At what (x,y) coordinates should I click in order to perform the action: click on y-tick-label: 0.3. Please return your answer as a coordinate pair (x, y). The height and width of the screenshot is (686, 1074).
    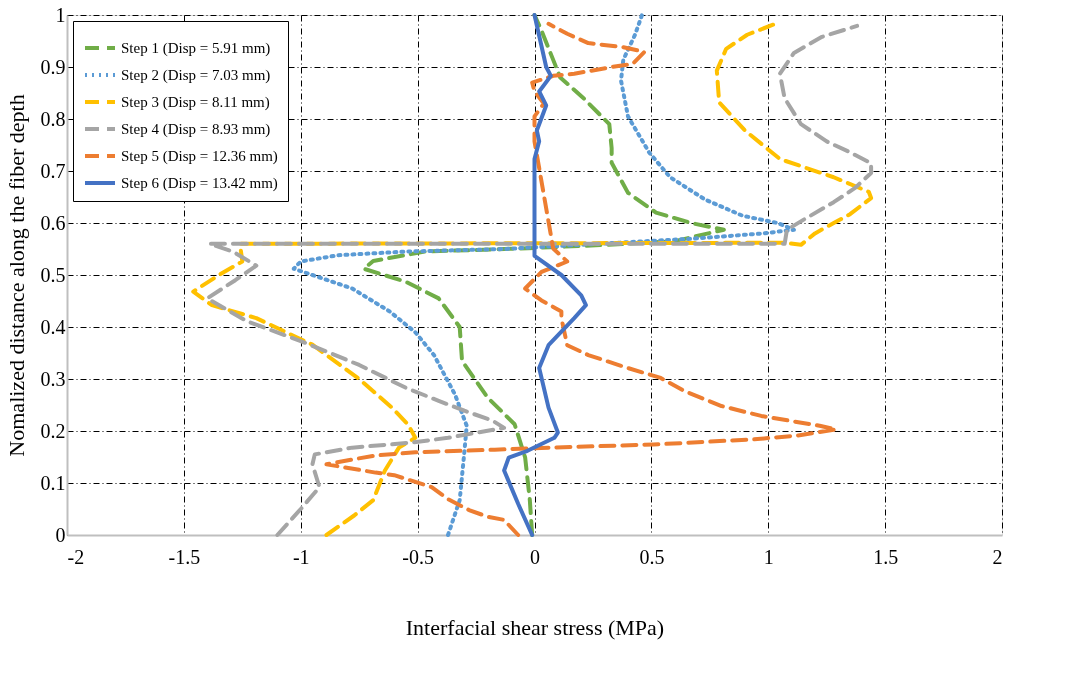
    Looking at the image, I should click on (53, 378).